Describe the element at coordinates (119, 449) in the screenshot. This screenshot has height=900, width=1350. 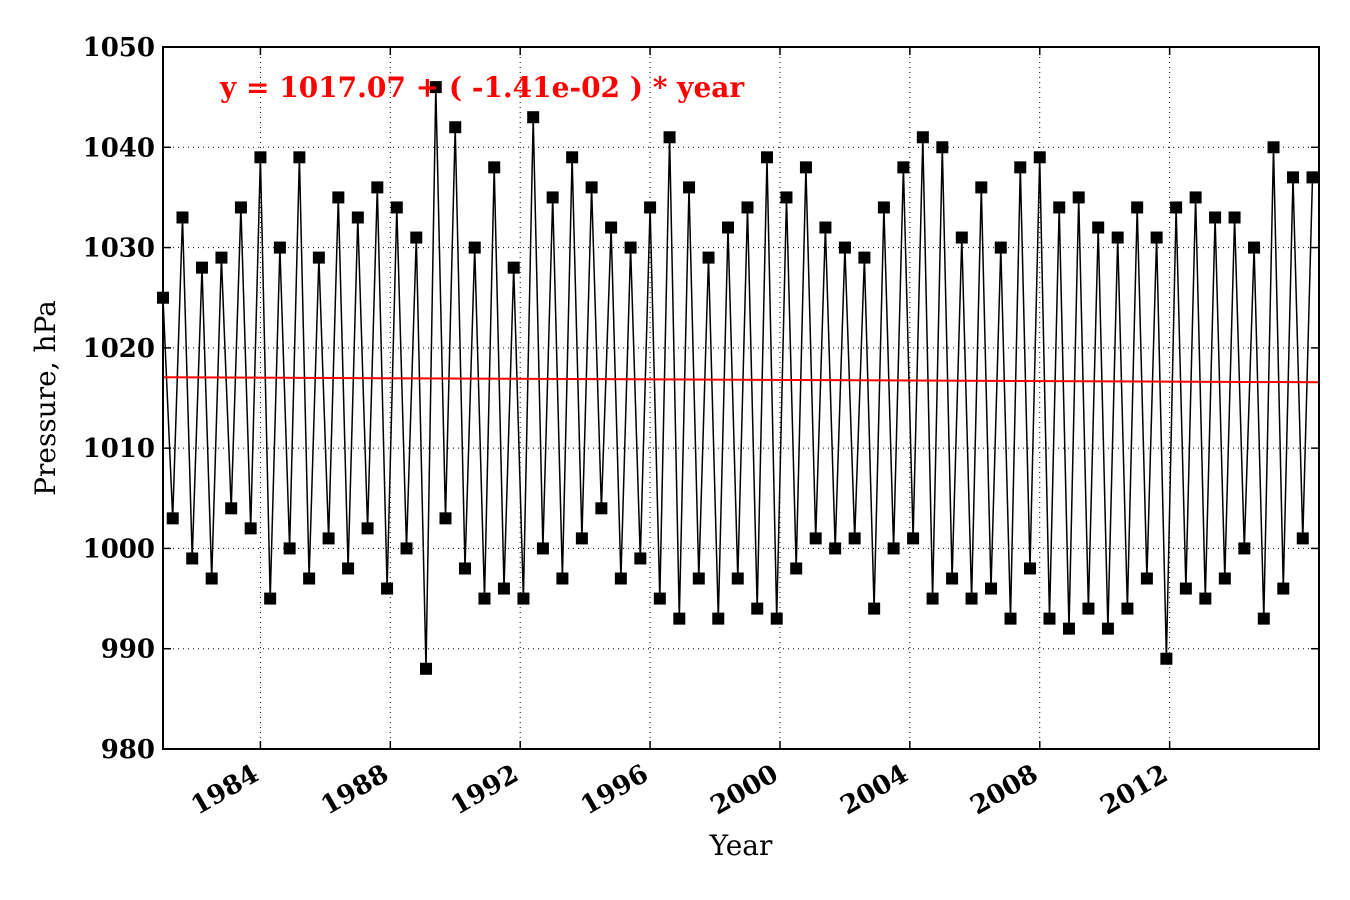
I see `y-tick-label: 1010` at that location.